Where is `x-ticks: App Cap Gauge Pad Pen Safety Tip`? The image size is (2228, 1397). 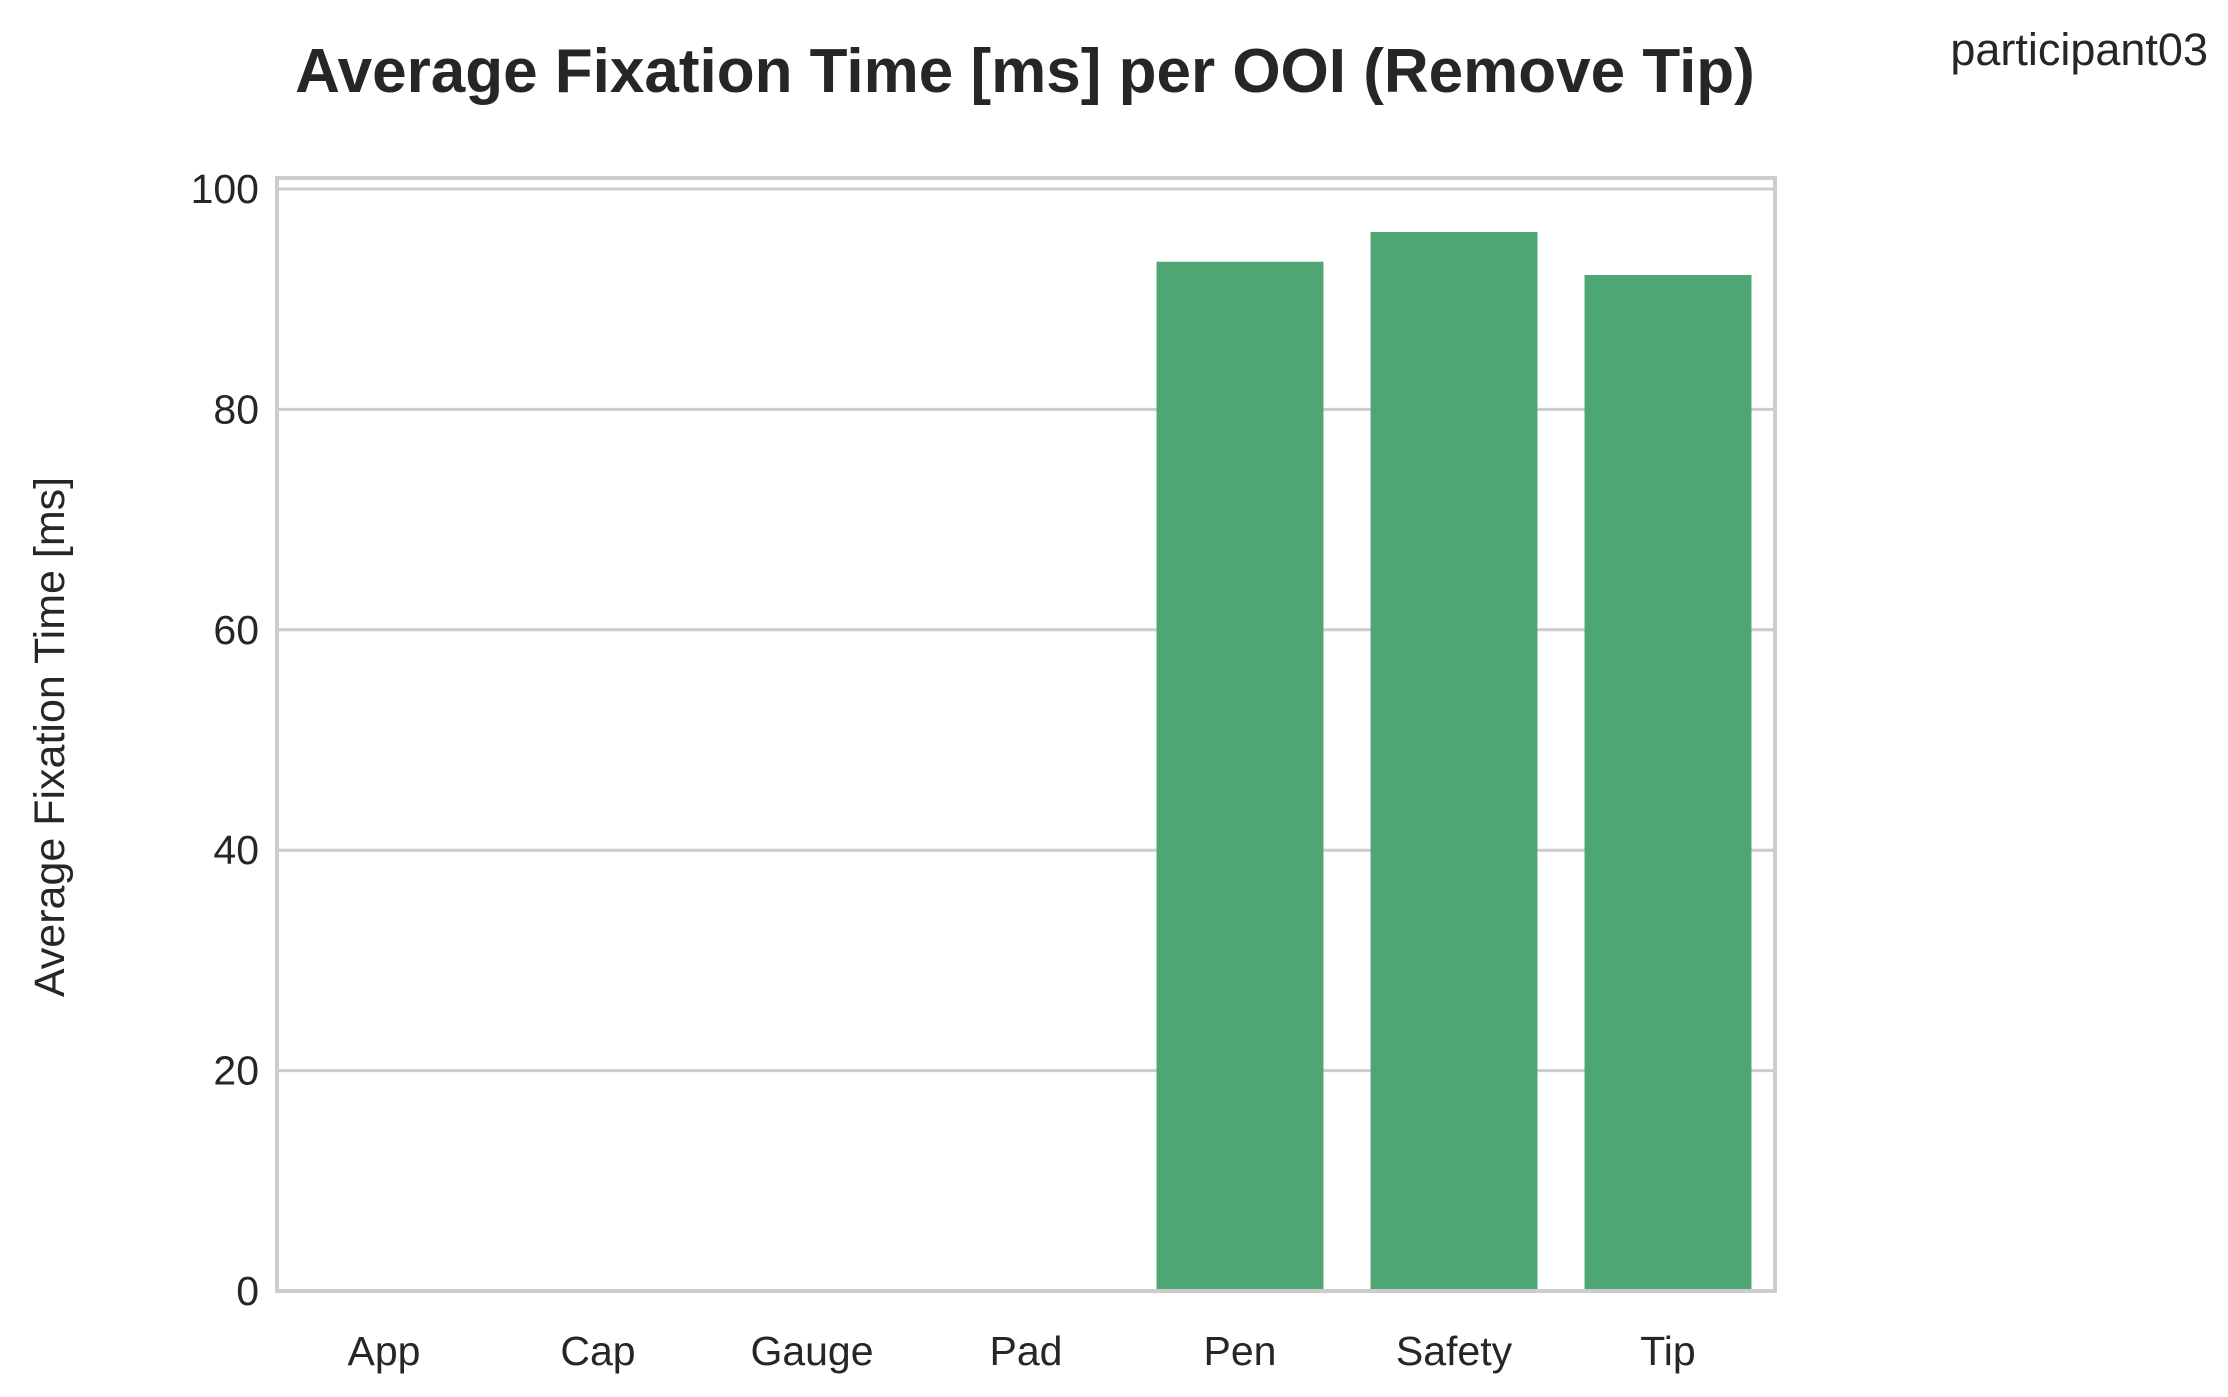
x-ticks: App Cap Gauge Pad Pen Safety Tip is located at coordinates (1022, 1351).